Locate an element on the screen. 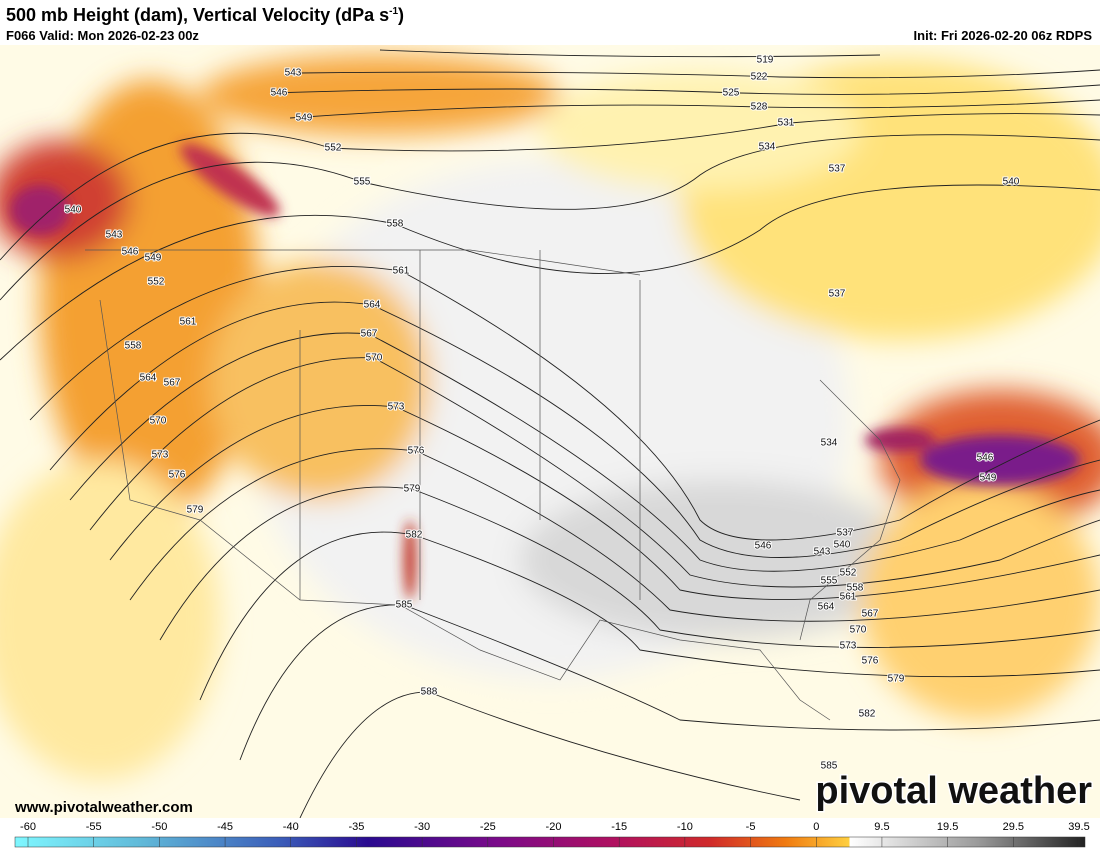 The width and height of the screenshot is (1100, 850). colorbar-tick-label: -25 is located at coordinates (488, 827).